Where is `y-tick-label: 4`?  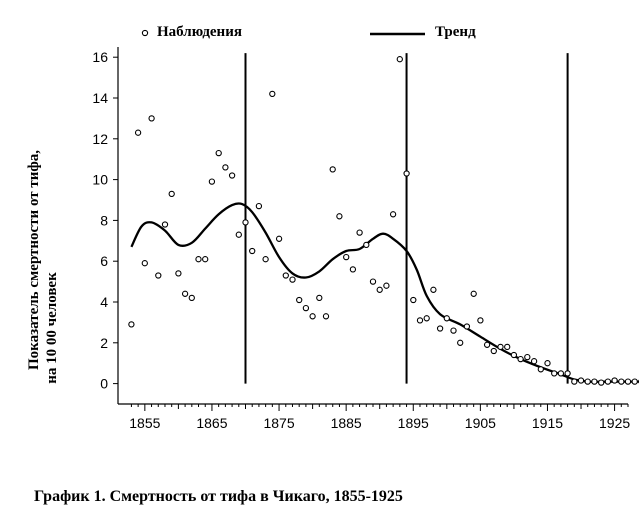 y-tick-label: 4 is located at coordinates (104, 302).